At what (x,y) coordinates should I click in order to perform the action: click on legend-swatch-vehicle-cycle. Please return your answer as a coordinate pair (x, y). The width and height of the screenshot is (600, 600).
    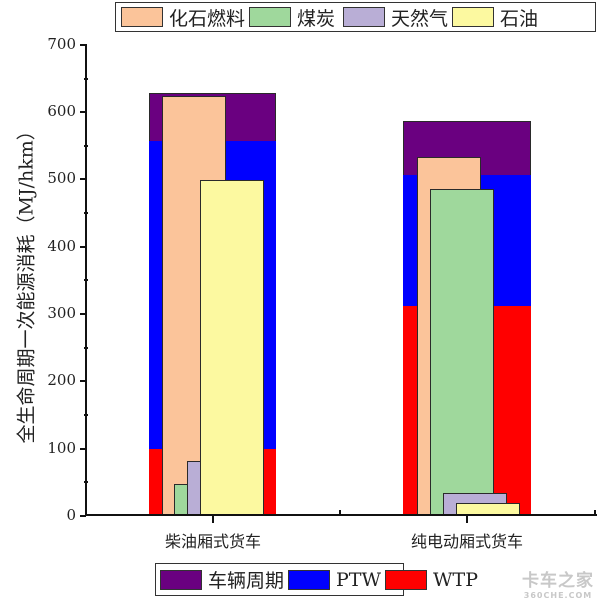
    Looking at the image, I should click on (181, 579).